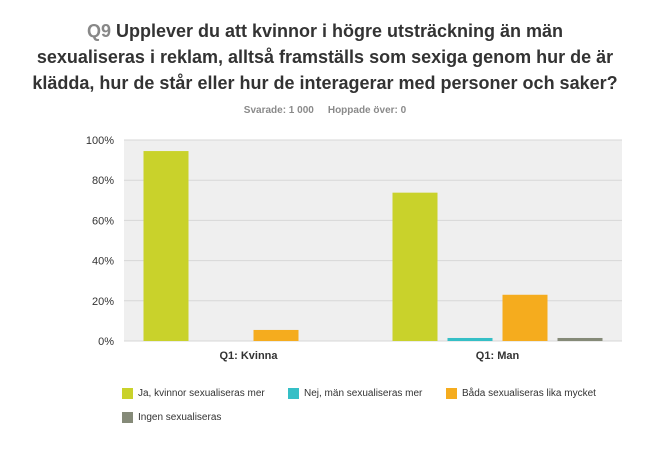  What do you see at coordinates (103, 221) in the screenshot?
I see `y-tick-label: 60%` at bounding box center [103, 221].